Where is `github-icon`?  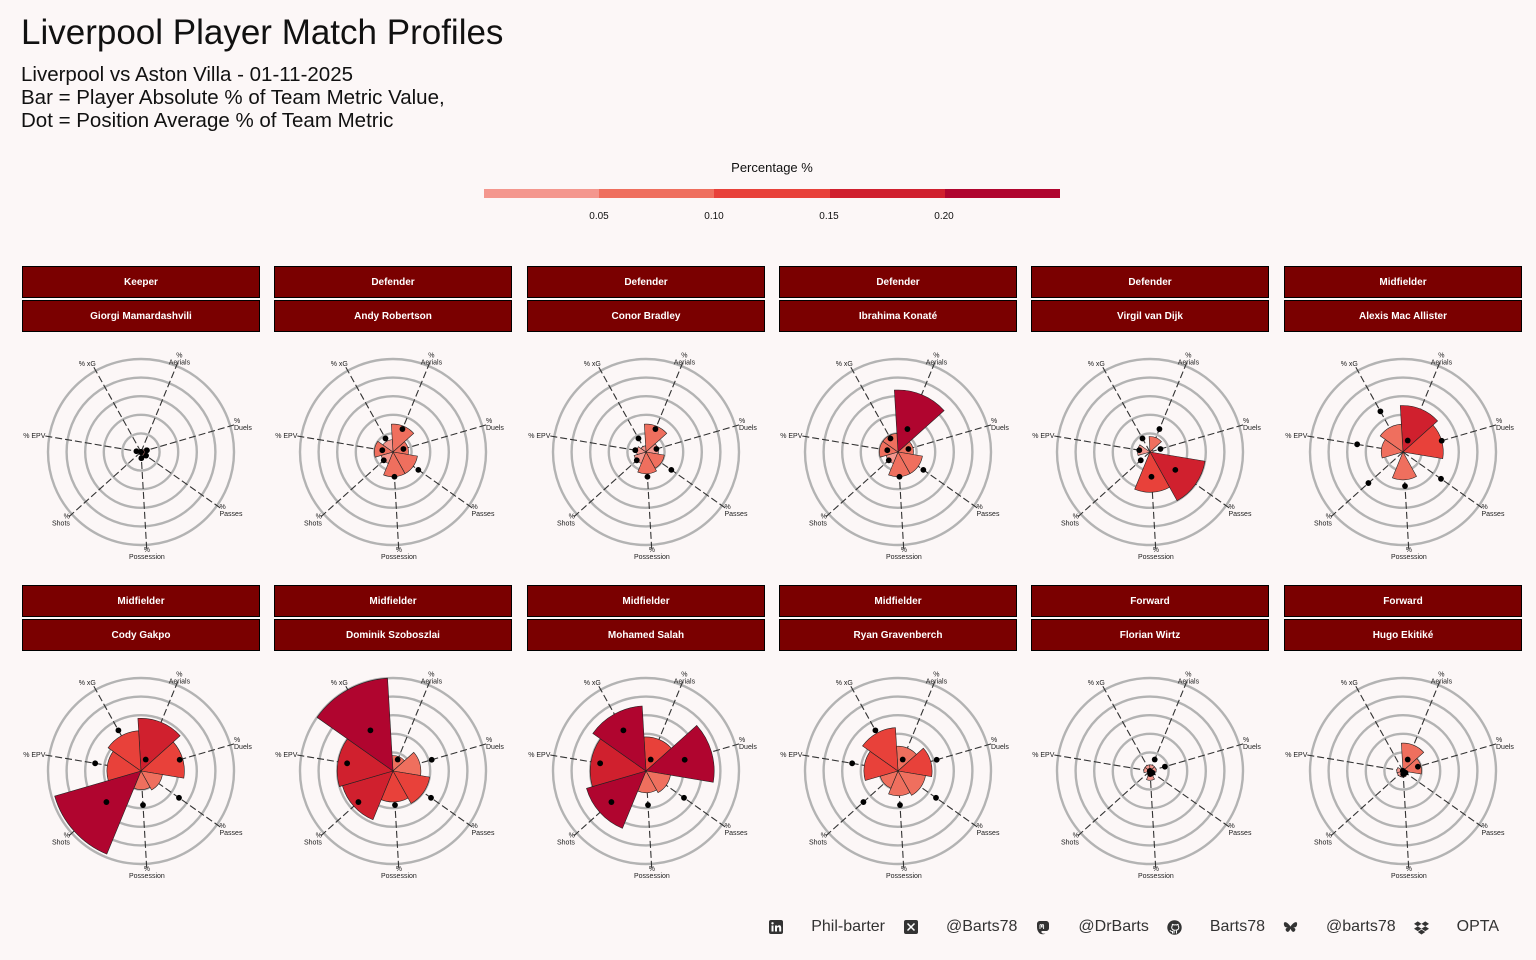 github-icon is located at coordinates (1174, 927).